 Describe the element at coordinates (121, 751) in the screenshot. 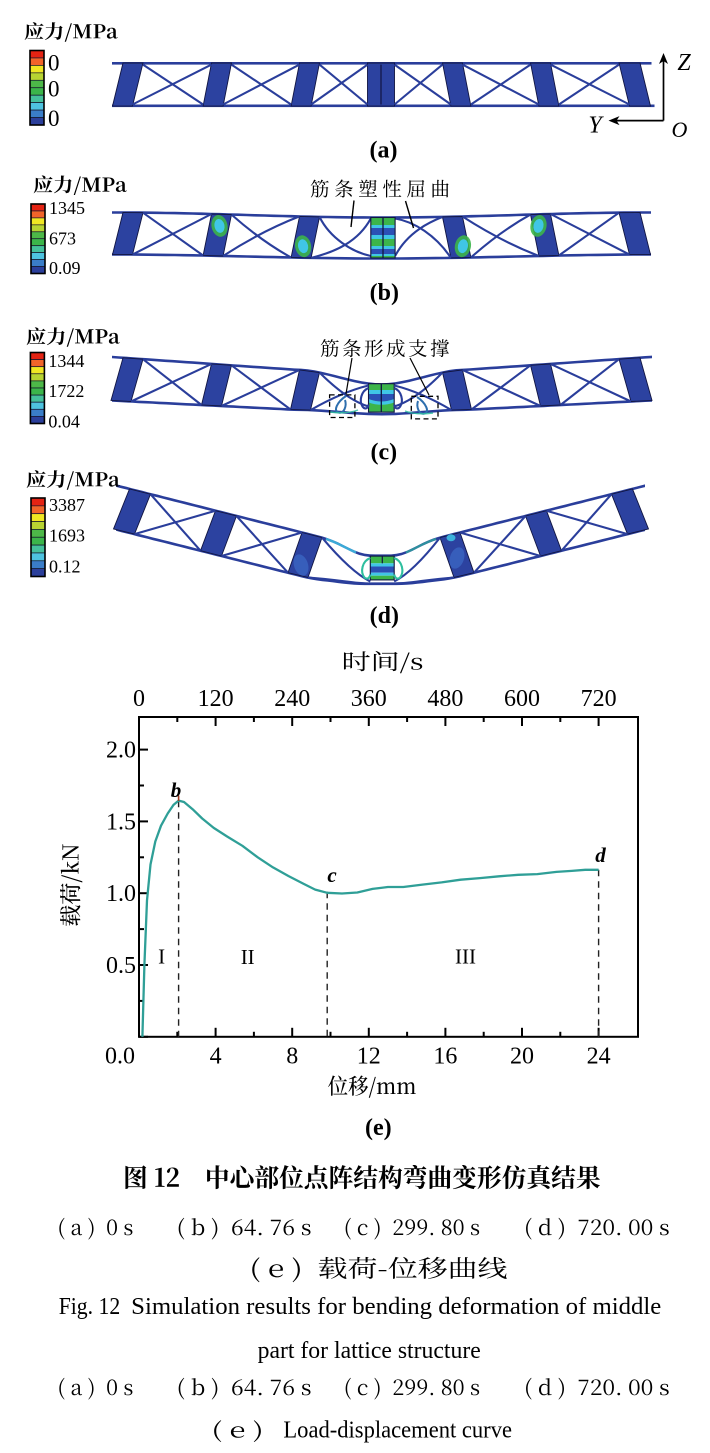

I see `svg-text: 2.0` at that location.